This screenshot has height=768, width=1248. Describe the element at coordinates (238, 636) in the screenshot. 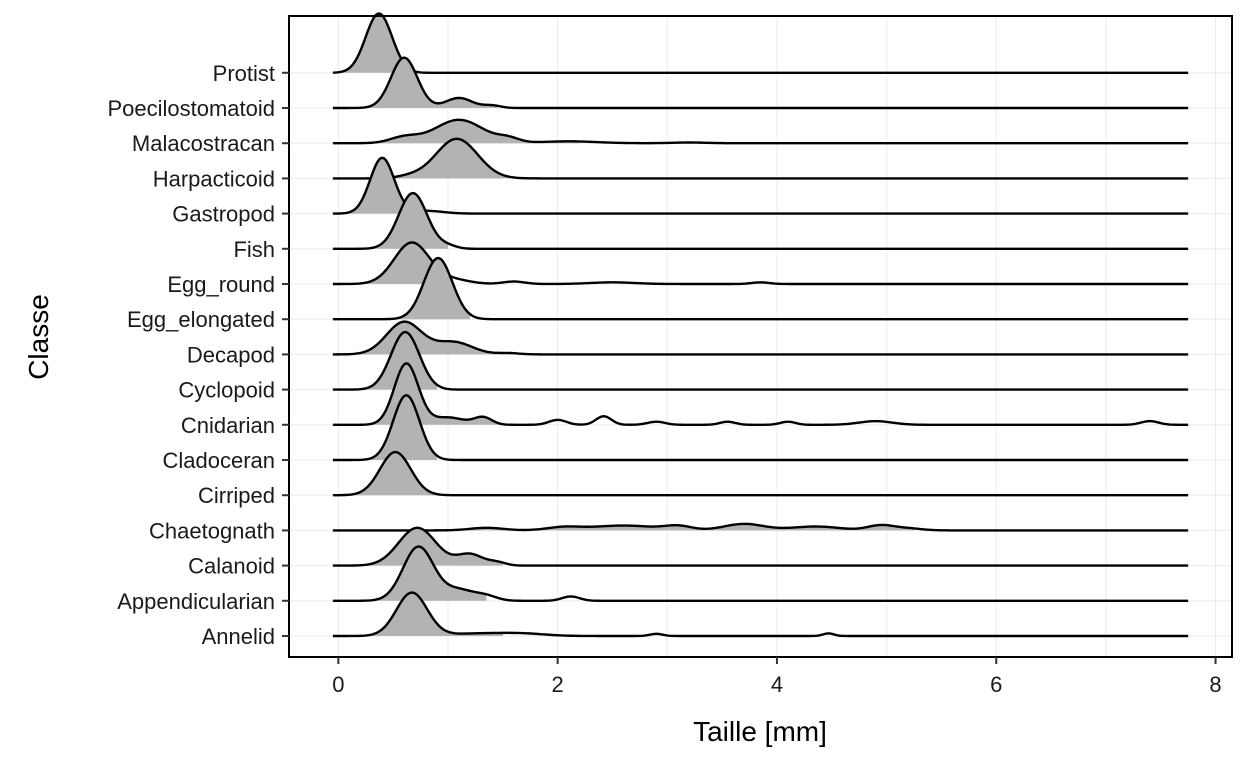

I see `y-tick-label: Annelid` at that location.